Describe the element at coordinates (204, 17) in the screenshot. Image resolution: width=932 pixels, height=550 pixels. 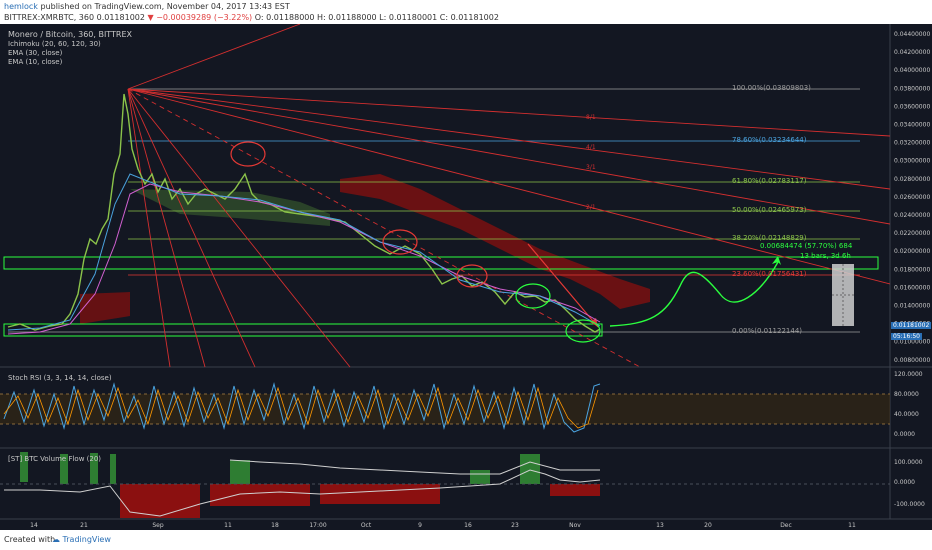
I see `price-change: −0.00039289 (−3.22%)` at that location.